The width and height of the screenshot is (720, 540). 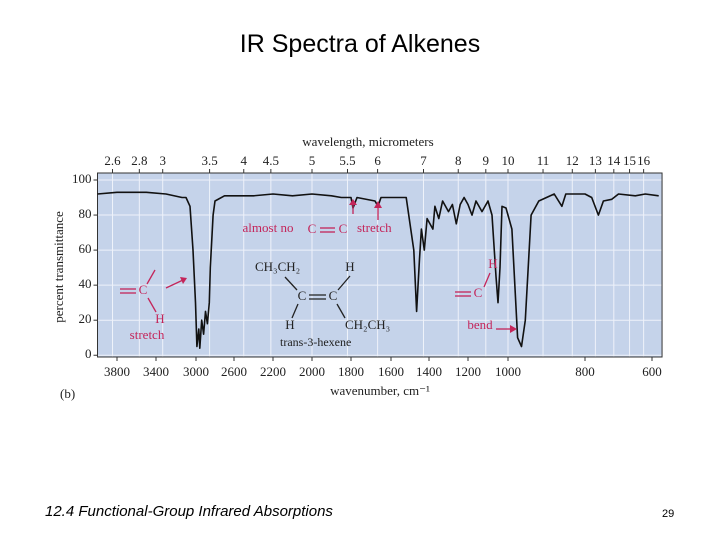 I want to click on arrow, so click(x=174, y=284).